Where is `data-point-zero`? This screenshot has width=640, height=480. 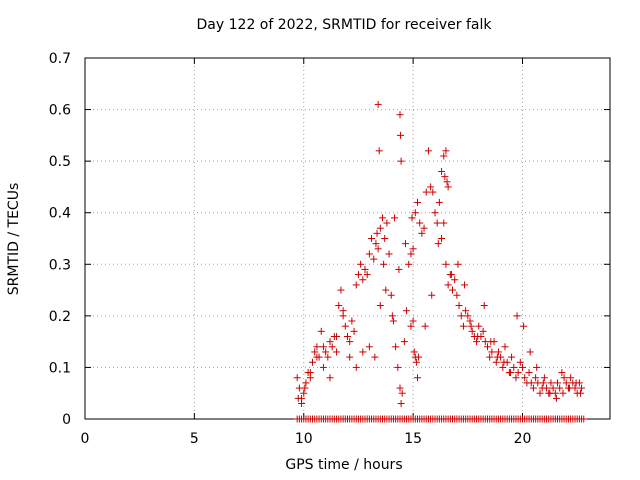
data-point-zero is located at coordinates (584, 419).